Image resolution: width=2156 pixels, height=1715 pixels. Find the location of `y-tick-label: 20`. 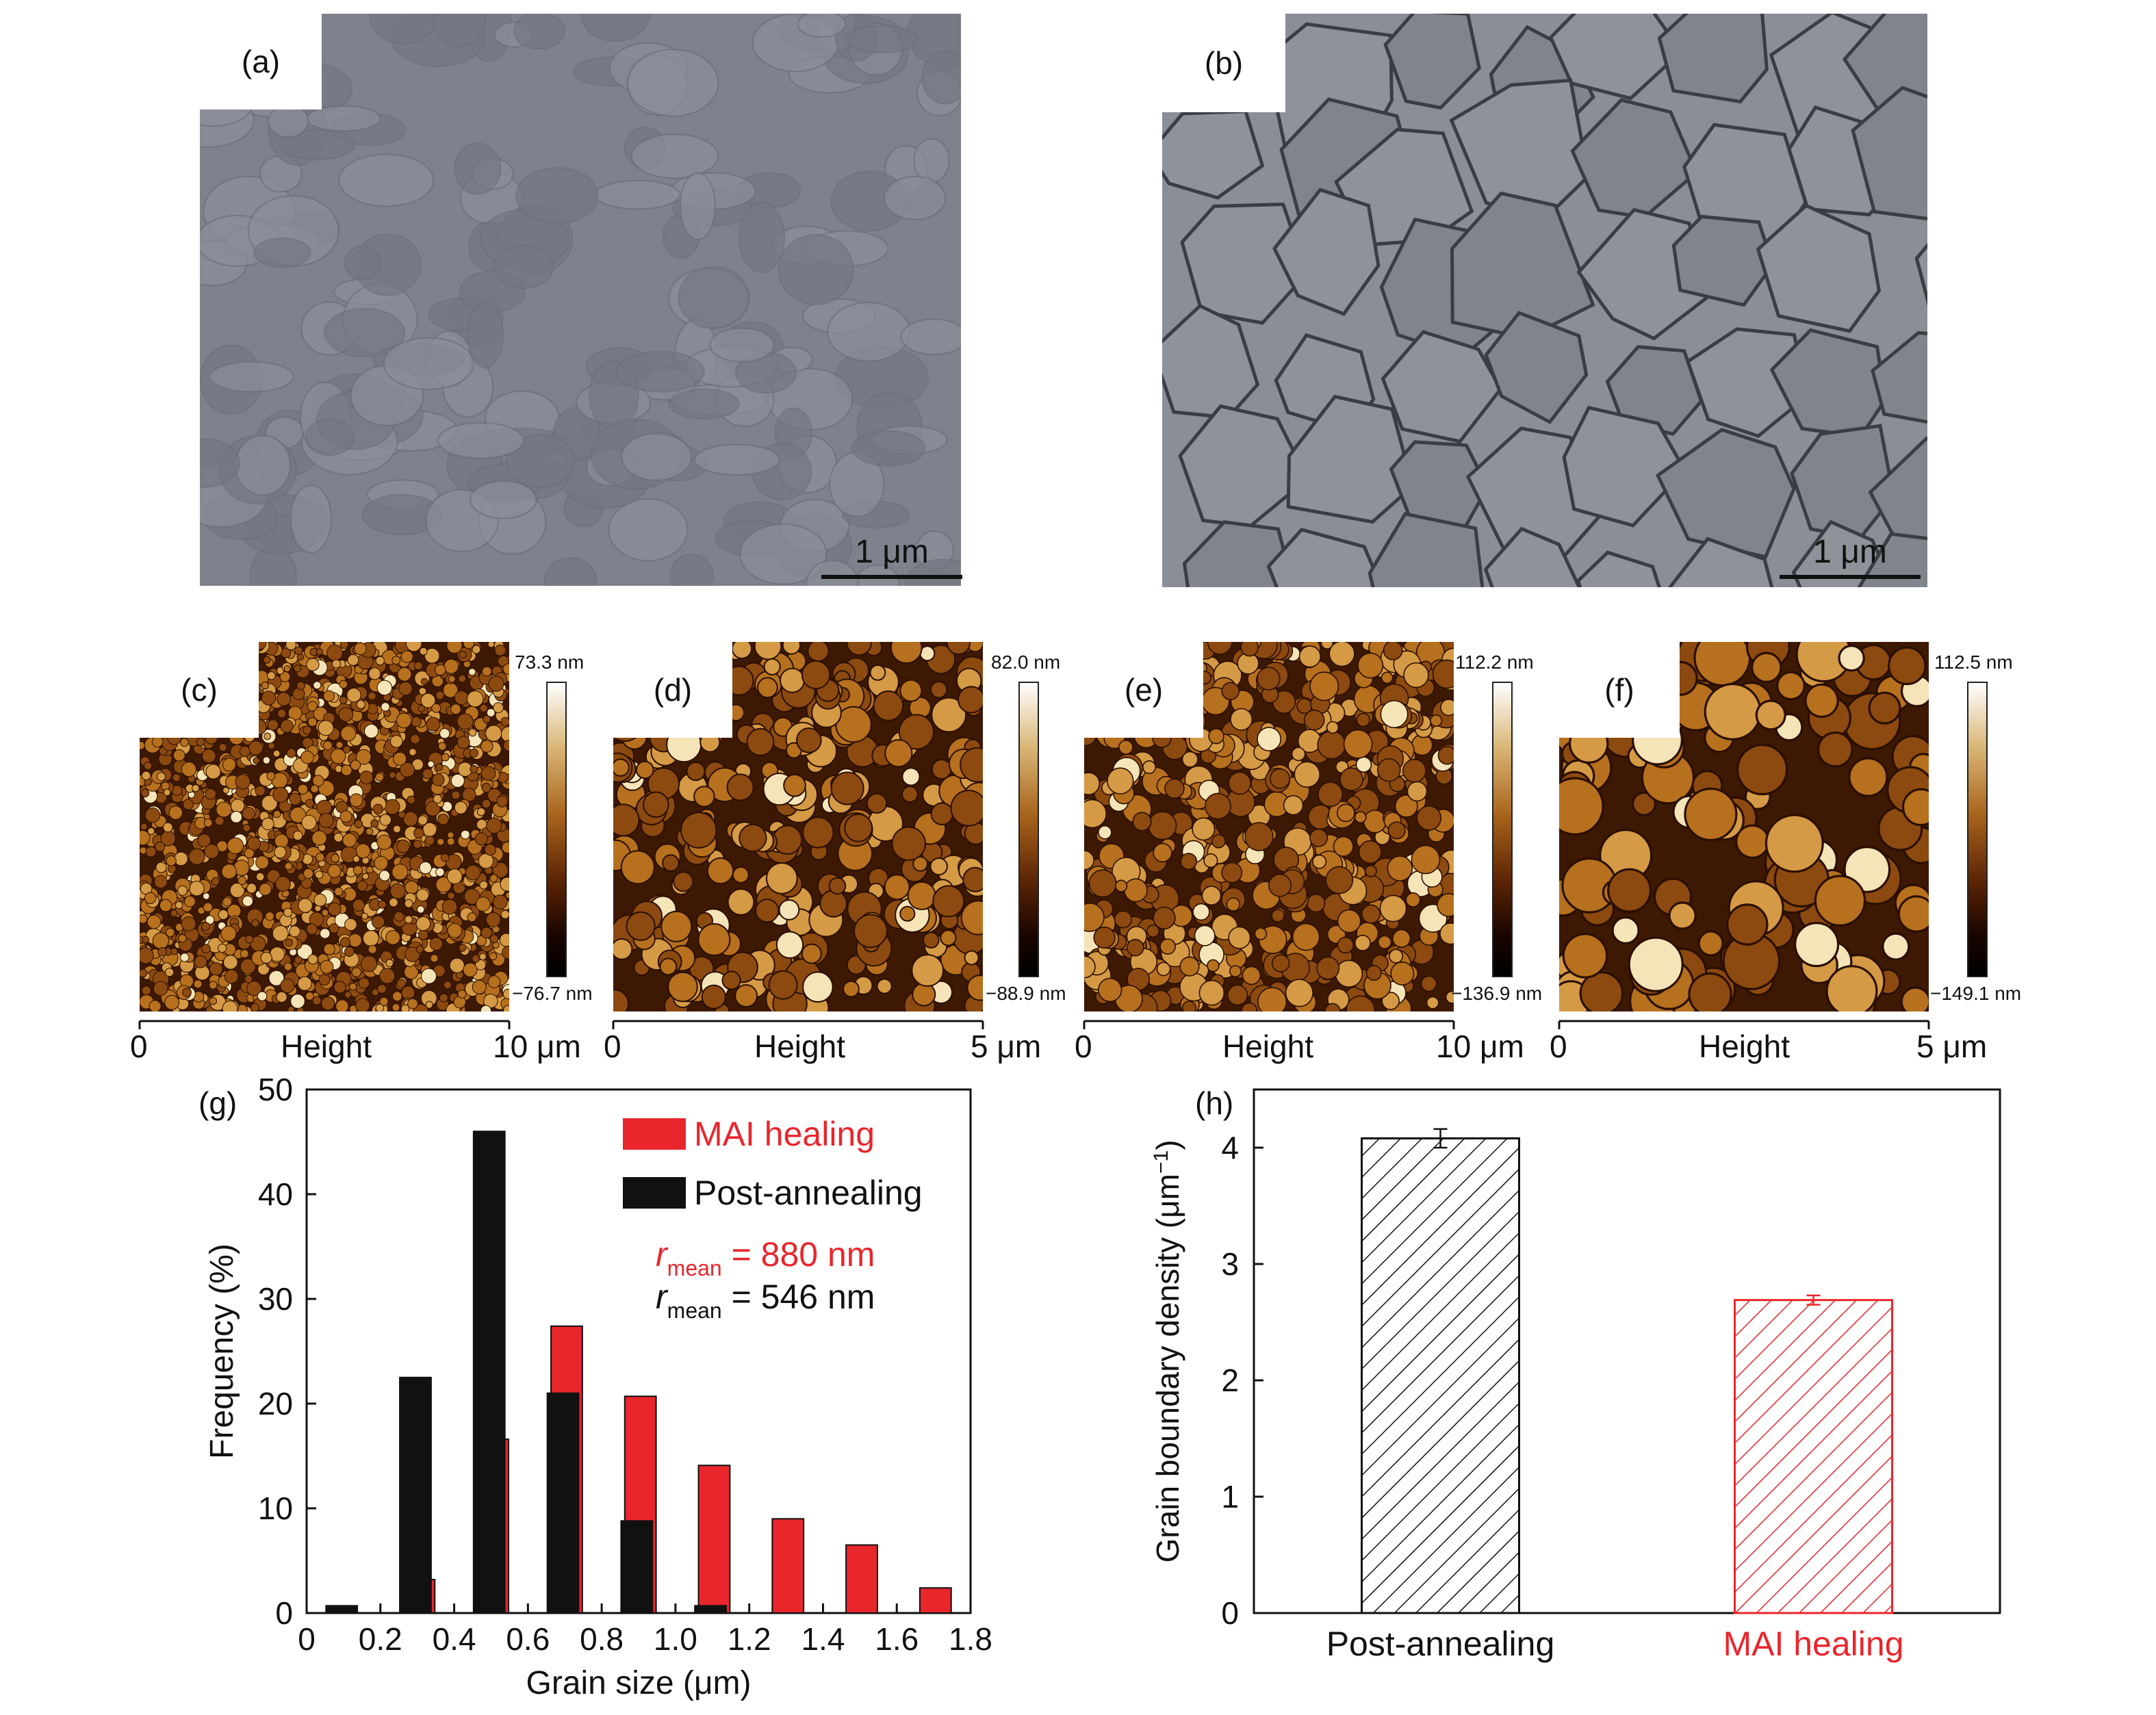

y-tick-label: 20 is located at coordinates (275, 1403).